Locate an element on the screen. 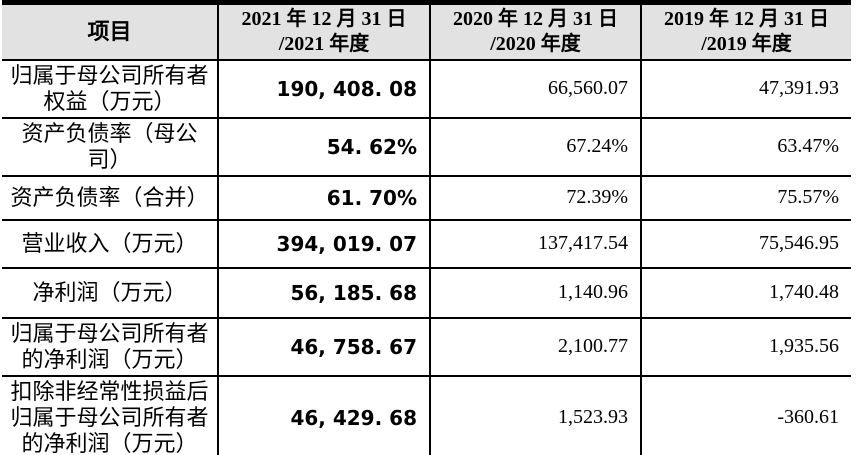 This screenshot has width=856, height=455. header-2021-line1: 2021 年 12 月 31 日 is located at coordinates (324, 18).